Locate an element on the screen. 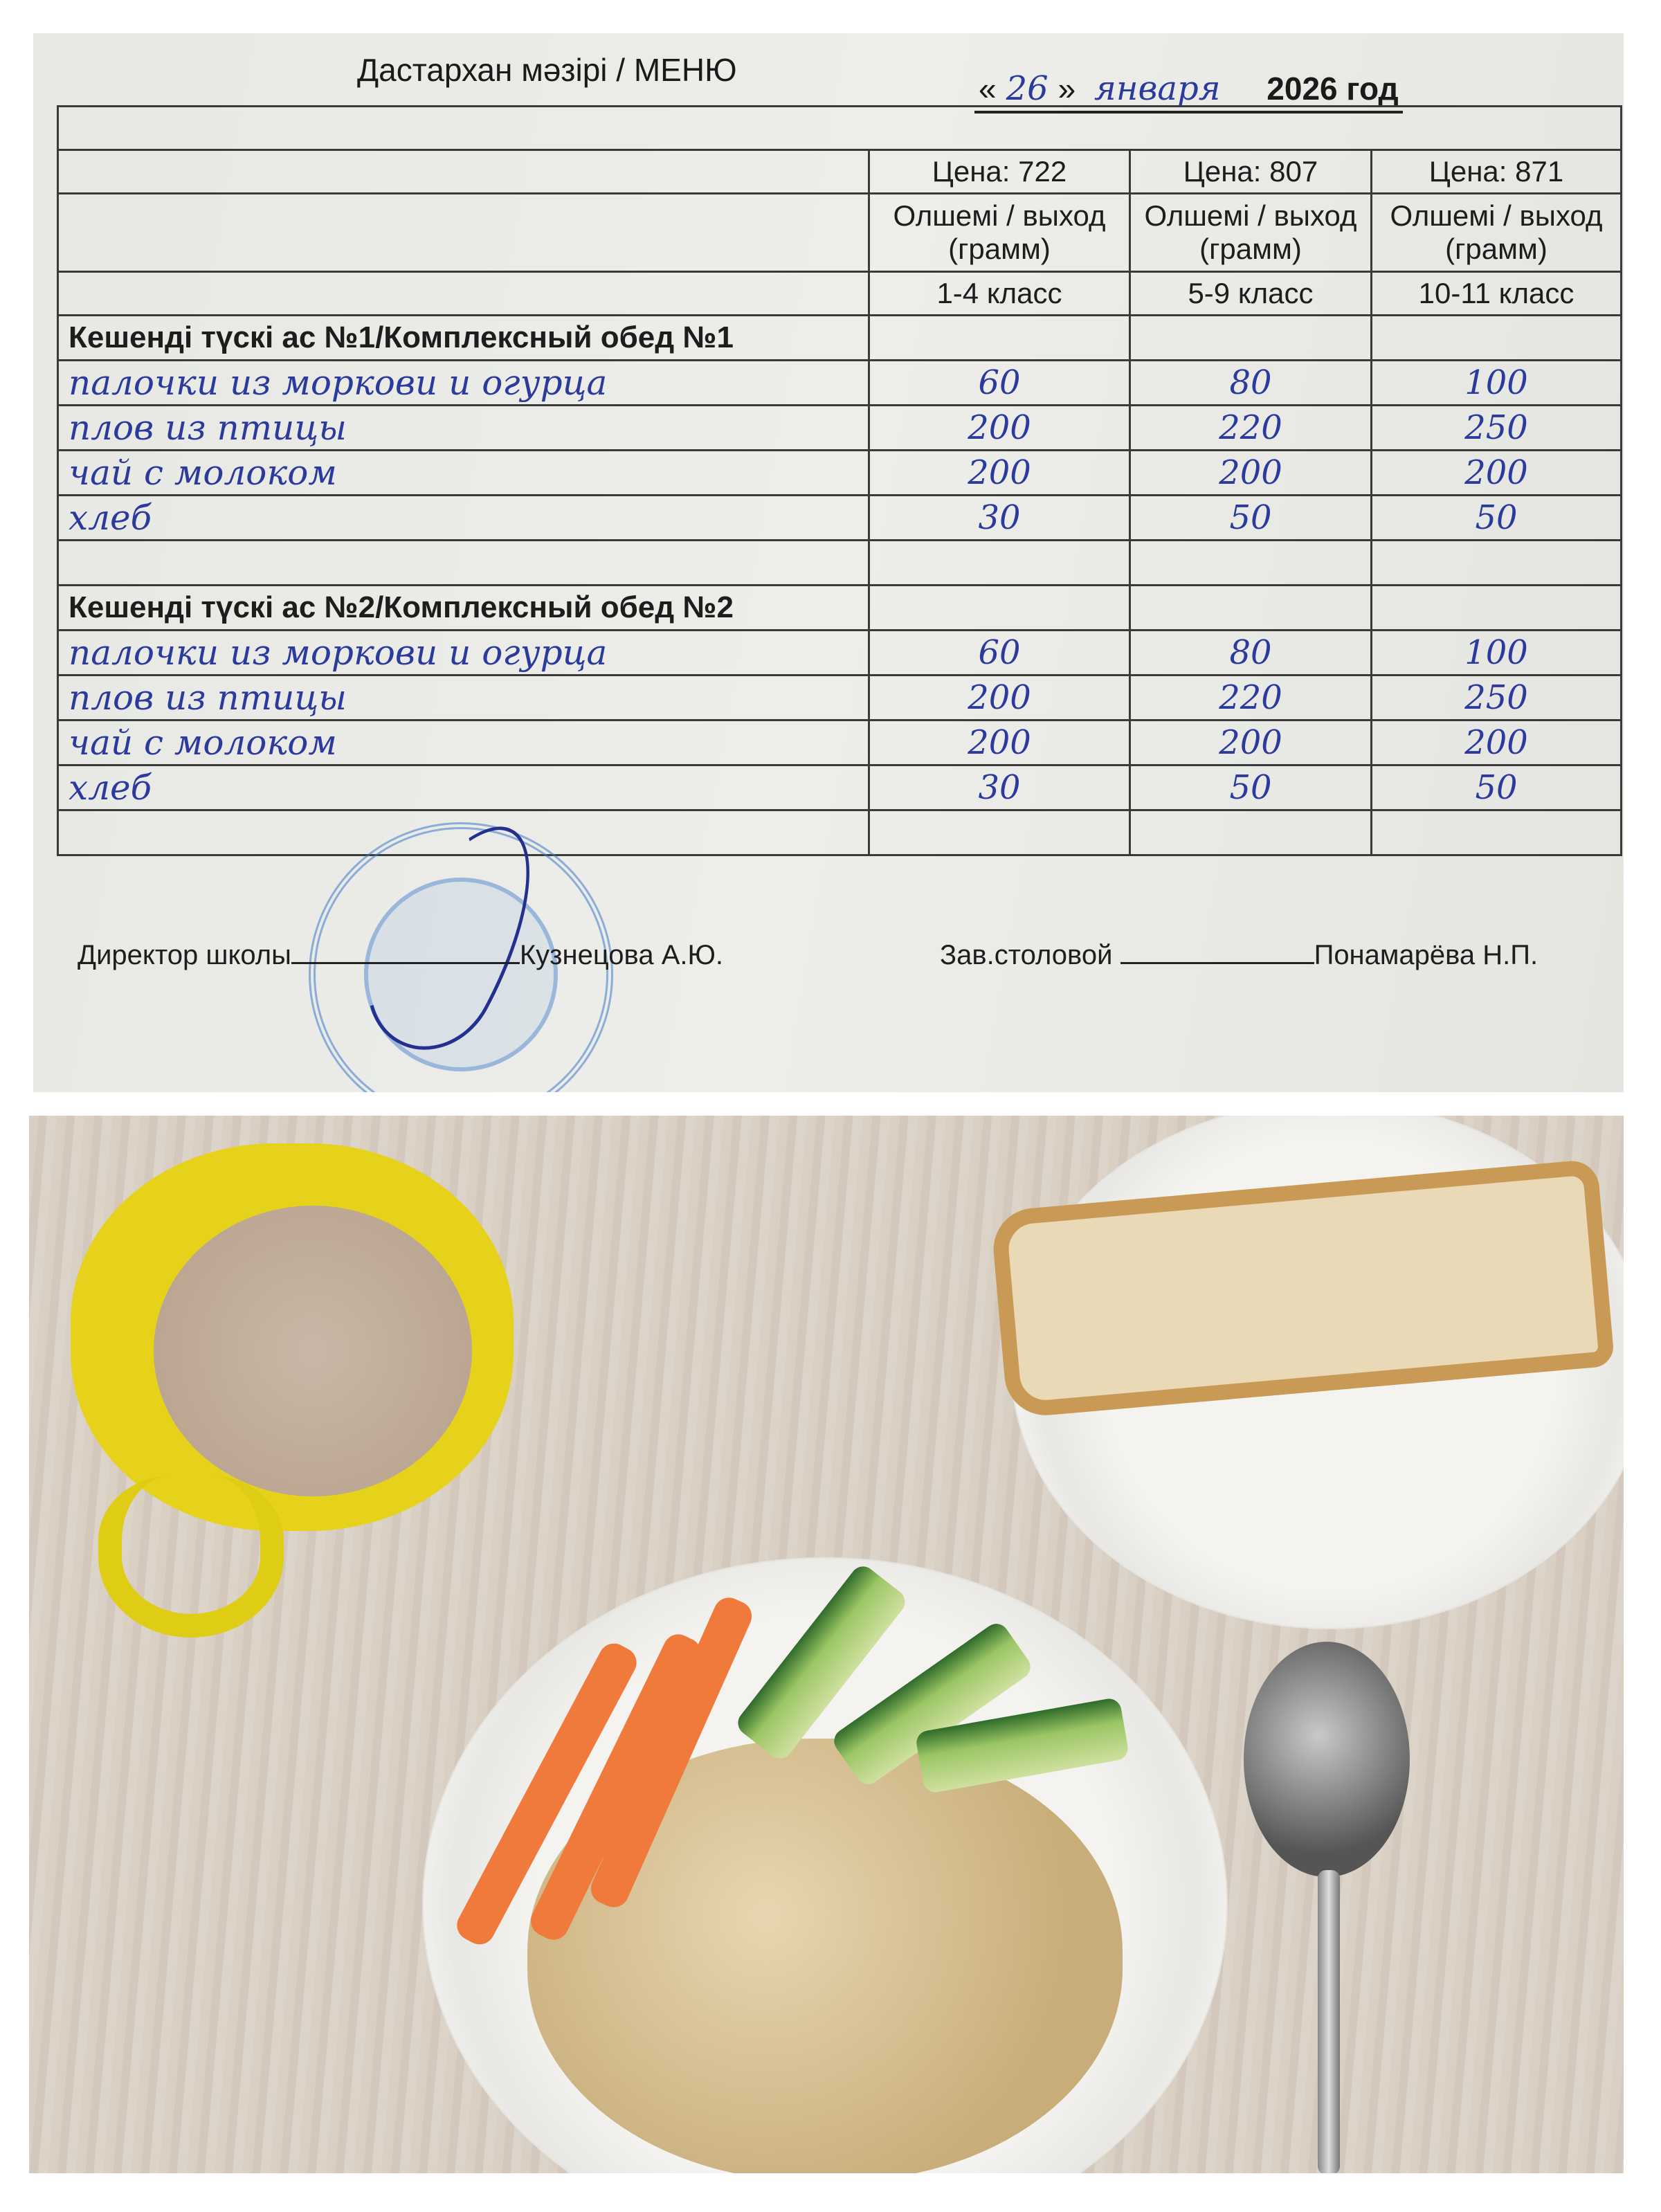 This screenshot has width=1661, height=2212. mug-handle is located at coordinates (191, 1557).